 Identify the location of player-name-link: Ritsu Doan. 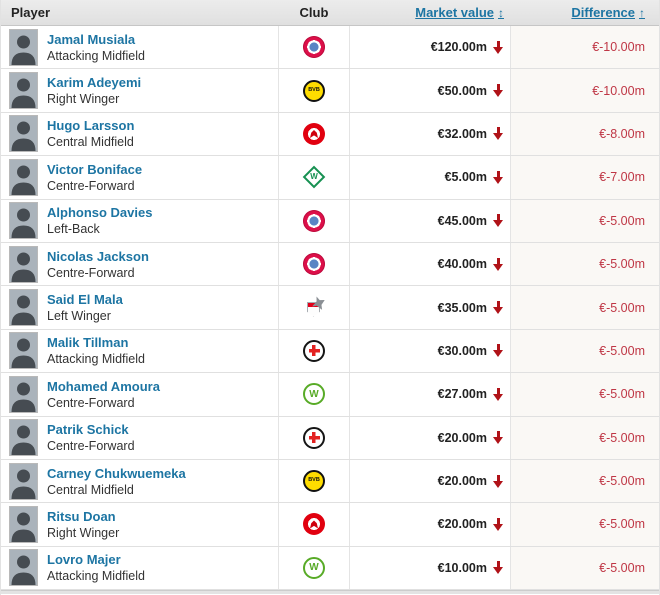
(81, 516).